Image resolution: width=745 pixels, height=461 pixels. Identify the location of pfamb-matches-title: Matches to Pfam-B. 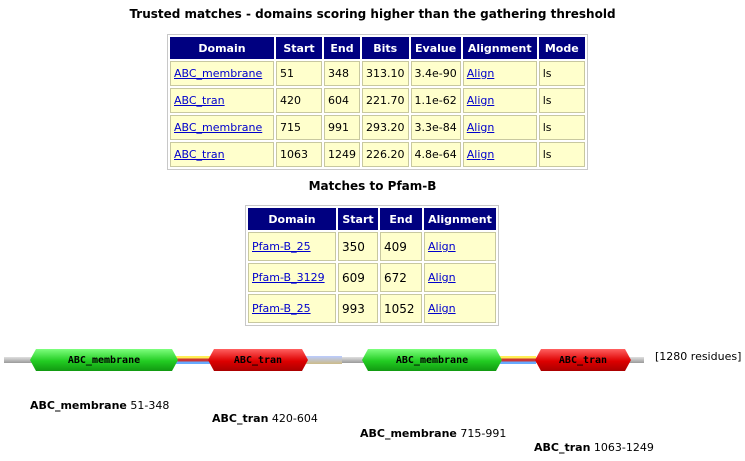
(372, 186).